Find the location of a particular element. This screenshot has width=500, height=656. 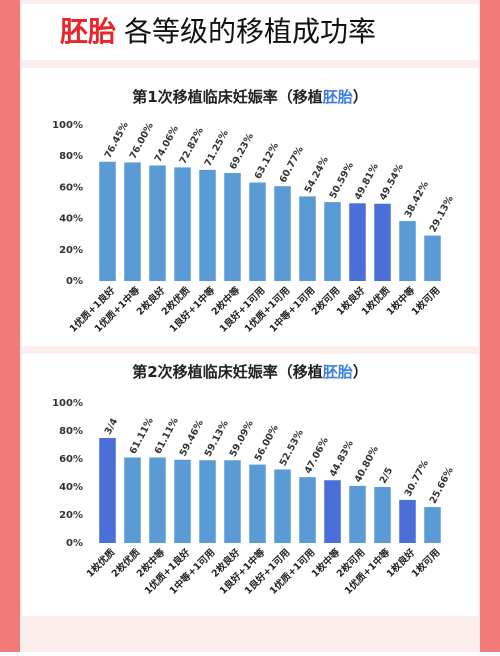

title-part: 第2次移植临床妊娠率（移植 is located at coordinates (227, 372).